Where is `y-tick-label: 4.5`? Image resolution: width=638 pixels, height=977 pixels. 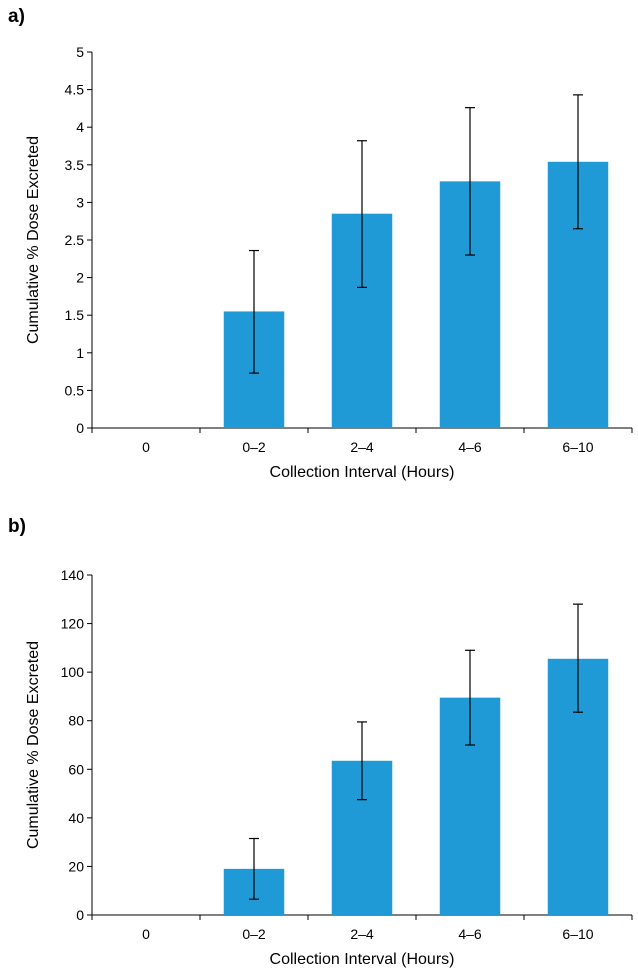 y-tick-label: 4.5 is located at coordinates (75, 90).